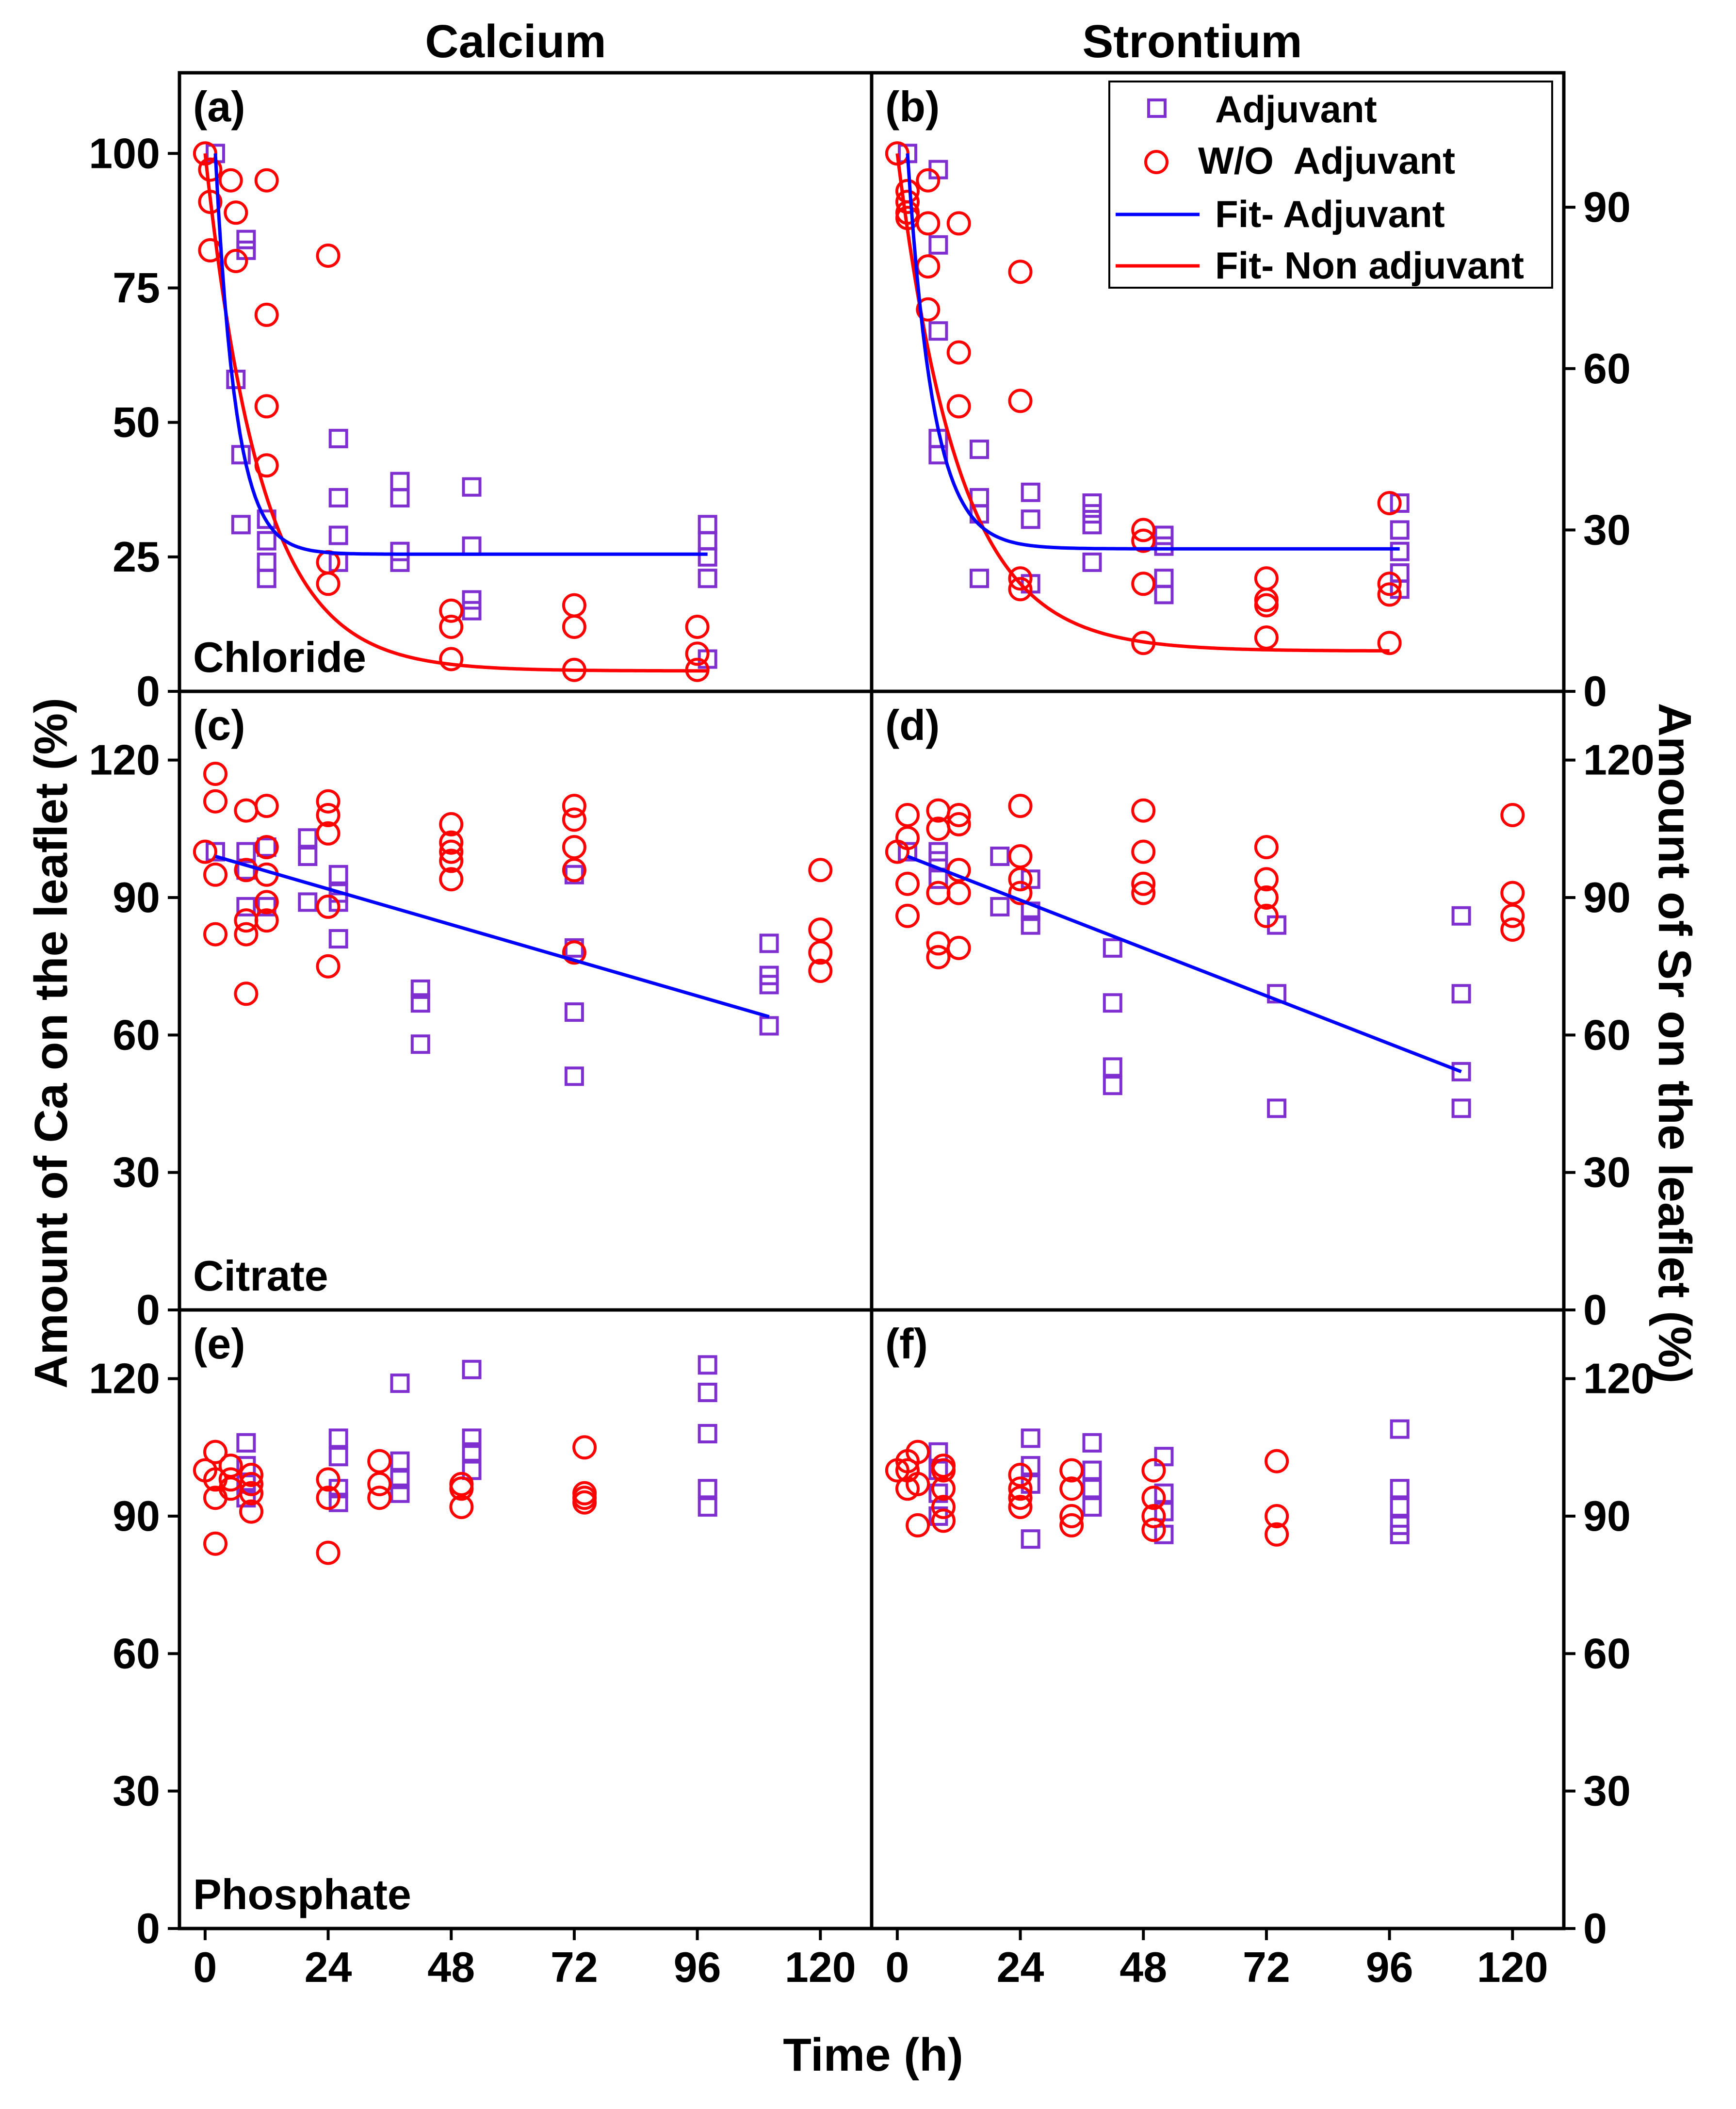 The image size is (1736, 2109). I want to click on x-tick-label-f-3: 72, so click(1266, 1967).